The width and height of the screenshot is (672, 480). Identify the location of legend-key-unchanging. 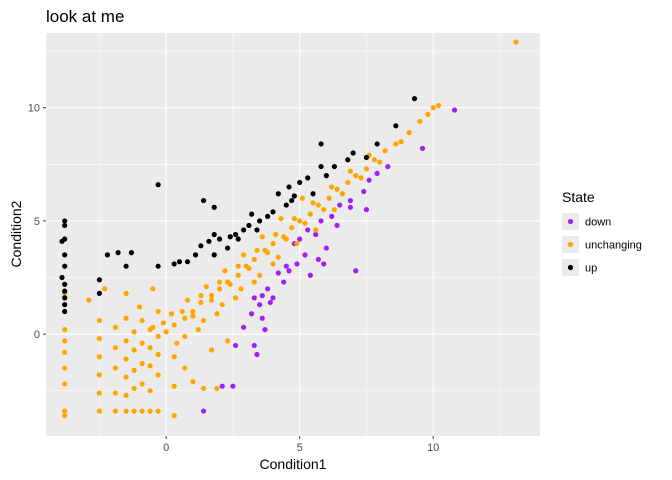
(570, 244).